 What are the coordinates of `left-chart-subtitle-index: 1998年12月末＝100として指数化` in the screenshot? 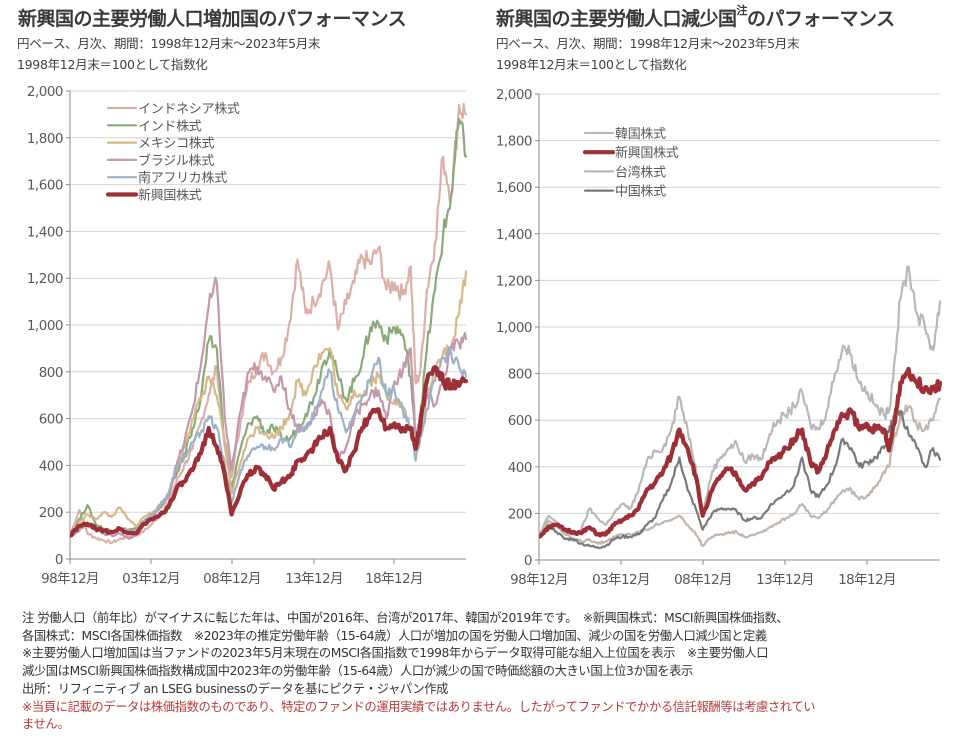 It's located at (112, 64).